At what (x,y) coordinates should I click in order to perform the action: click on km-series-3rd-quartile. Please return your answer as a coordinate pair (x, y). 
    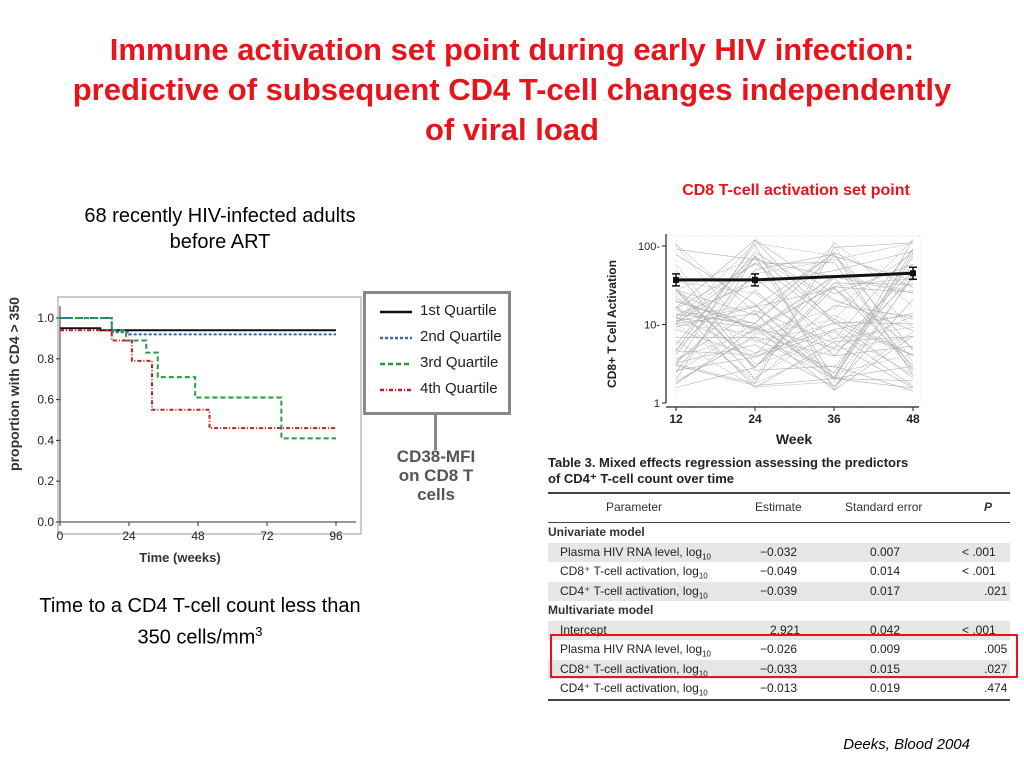
    Looking at the image, I should click on (198, 378).